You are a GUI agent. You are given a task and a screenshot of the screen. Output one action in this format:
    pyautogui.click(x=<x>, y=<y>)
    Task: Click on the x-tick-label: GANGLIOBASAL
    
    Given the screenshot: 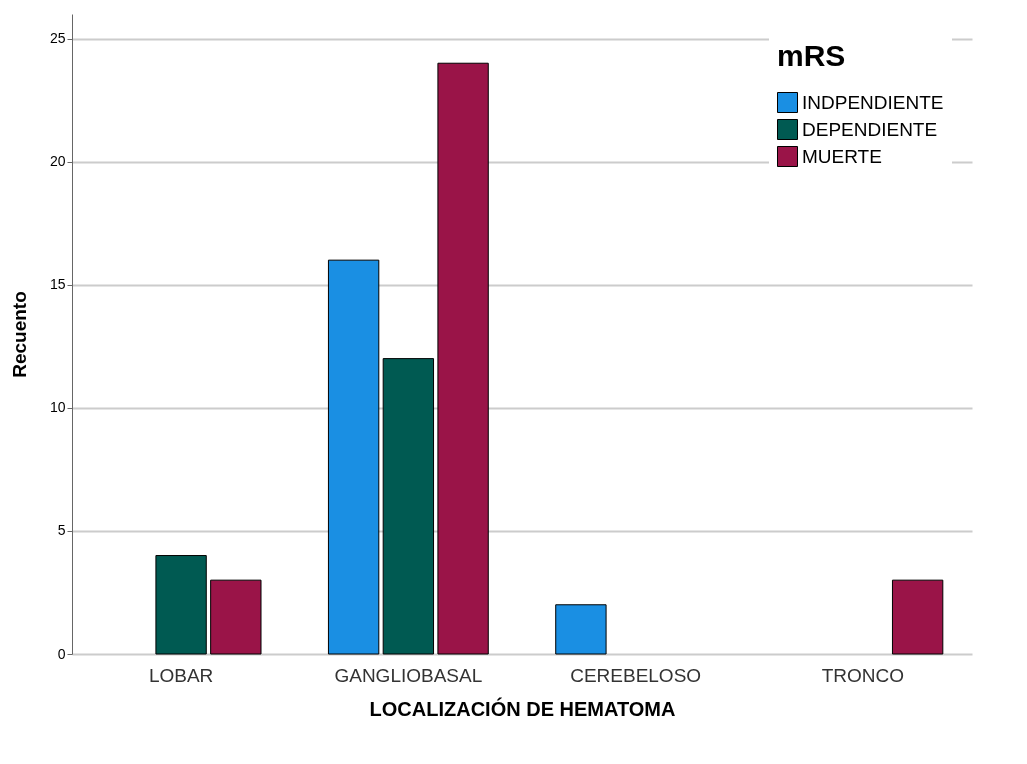 What is the action you would take?
    pyautogui.click(x=408, y=675)
    